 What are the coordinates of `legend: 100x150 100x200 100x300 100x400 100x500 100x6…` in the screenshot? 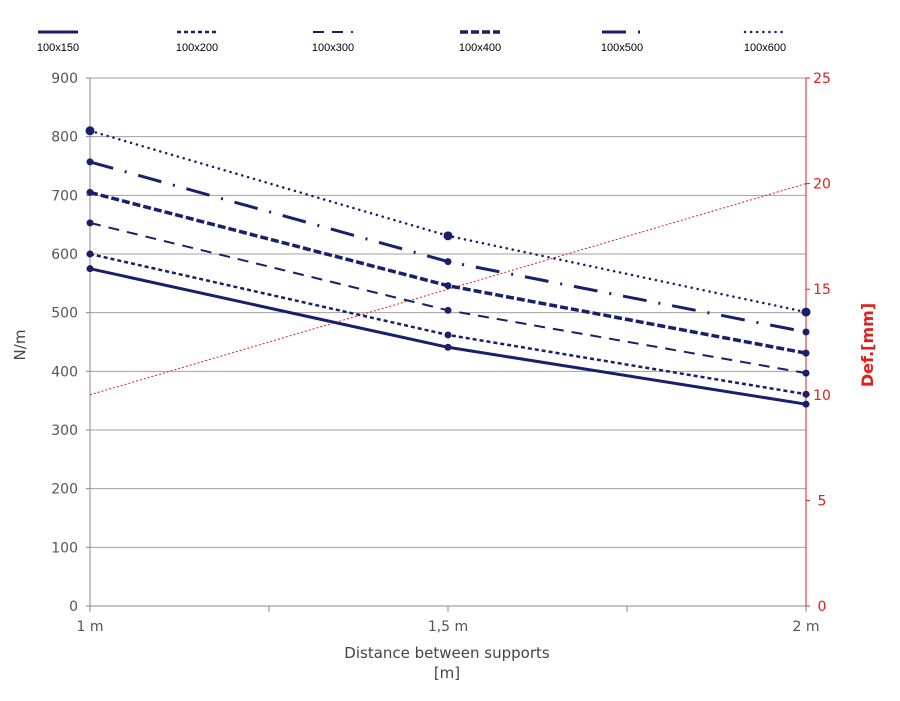 It's located at (412, 42).